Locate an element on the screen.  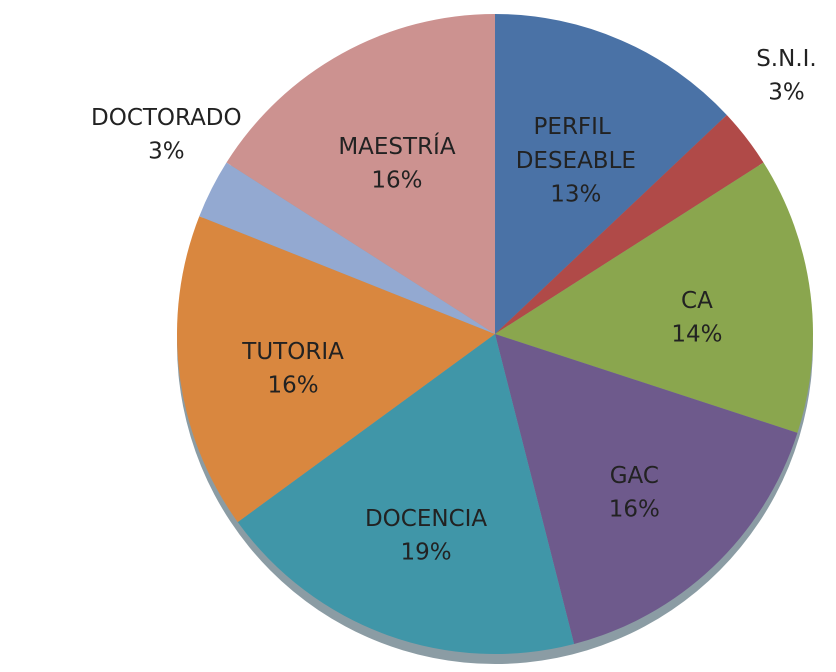
slice-value-label: 13% is located at coordinates (575, 195).